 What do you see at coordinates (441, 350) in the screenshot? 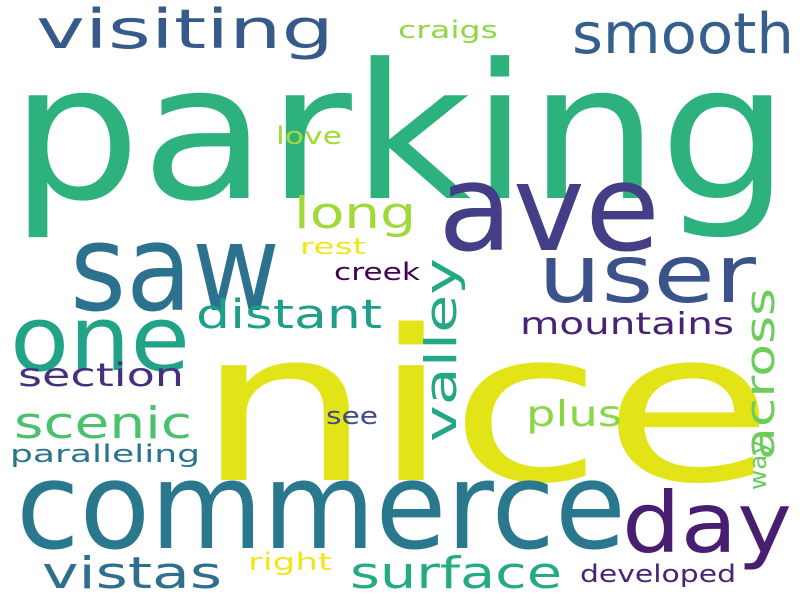
I see `word-valley: valley` at bounding box center [441, 350].